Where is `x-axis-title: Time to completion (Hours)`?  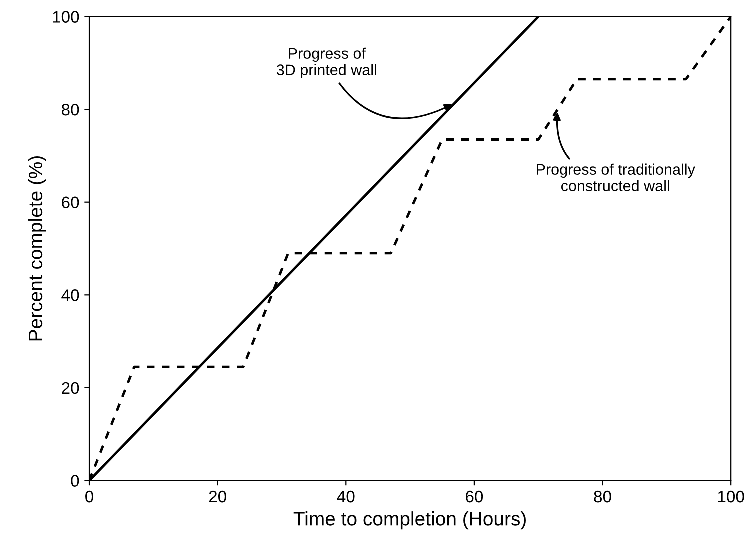
x-axis-title: Time to completion (Hours) is located at coordinates (410, 521).